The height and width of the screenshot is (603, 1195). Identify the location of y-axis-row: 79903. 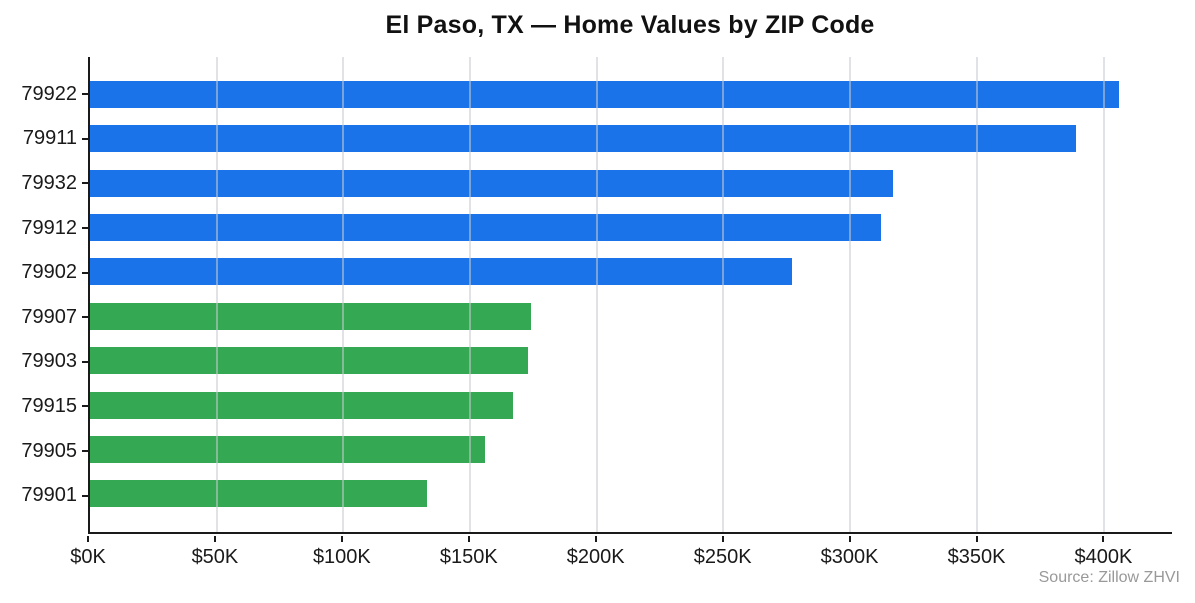
(44, 362).